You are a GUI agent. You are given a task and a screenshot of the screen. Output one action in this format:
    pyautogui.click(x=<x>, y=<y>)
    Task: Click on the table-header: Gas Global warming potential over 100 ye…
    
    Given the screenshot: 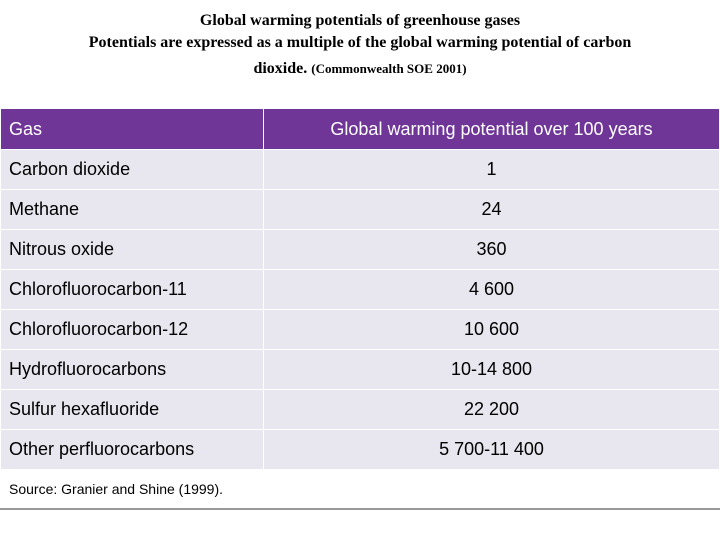 What is the action you would take?
    pyautogui.click(x=360, y=129)
    